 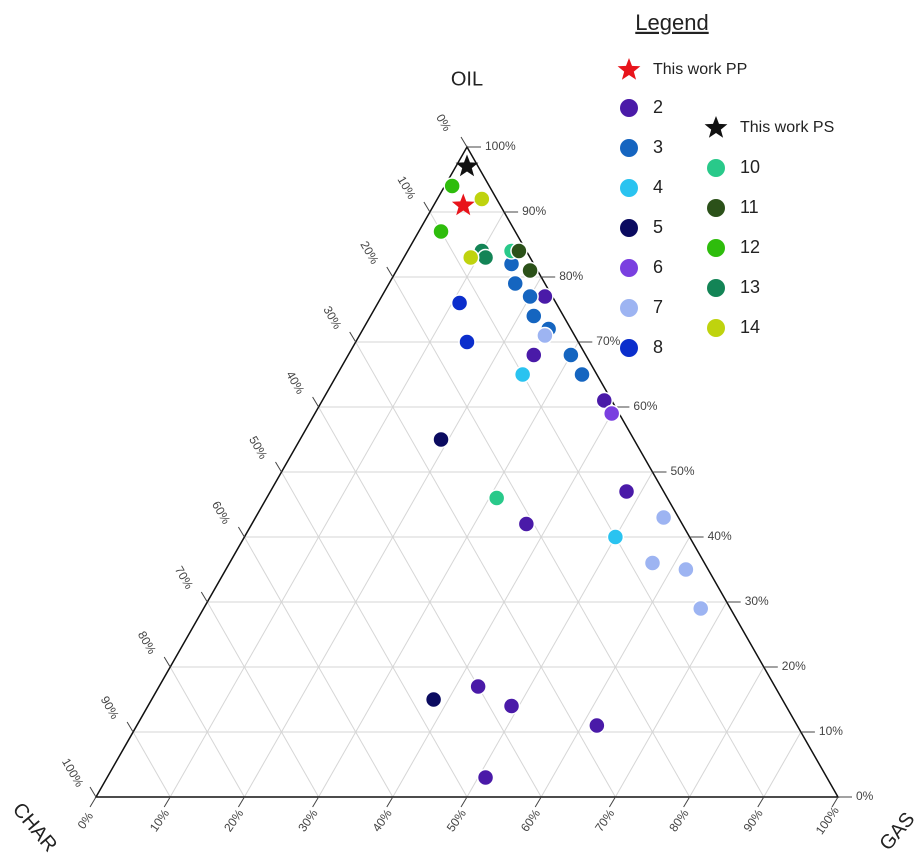 I want to click on legend-label: This work PS, so click(x=787, y=127).